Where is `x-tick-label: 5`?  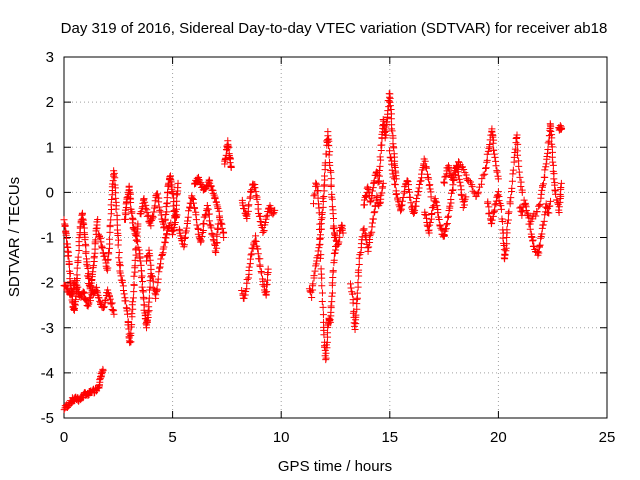 x-tick-label: 5 is located at coordinates (172, 437).